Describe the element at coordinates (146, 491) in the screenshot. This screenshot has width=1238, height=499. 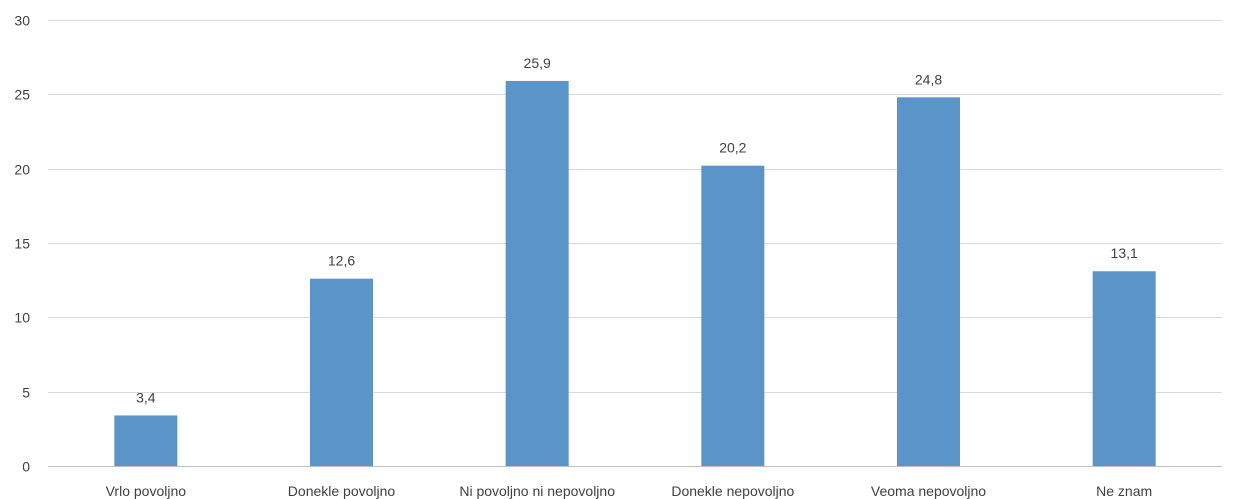
I see `x-category-label: Vrlo povoljno` at that location.